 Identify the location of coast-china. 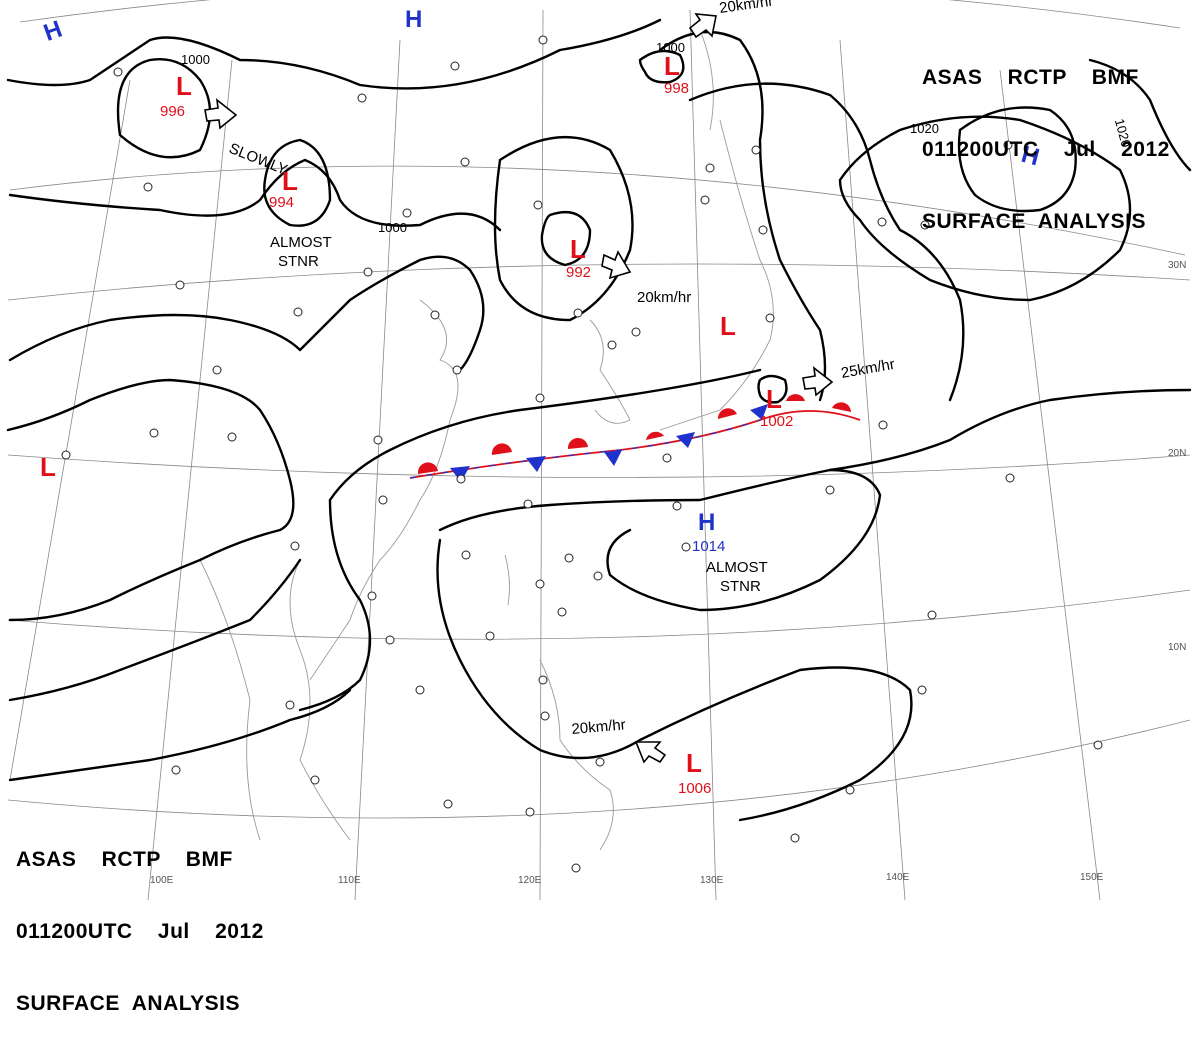
(384, 490).